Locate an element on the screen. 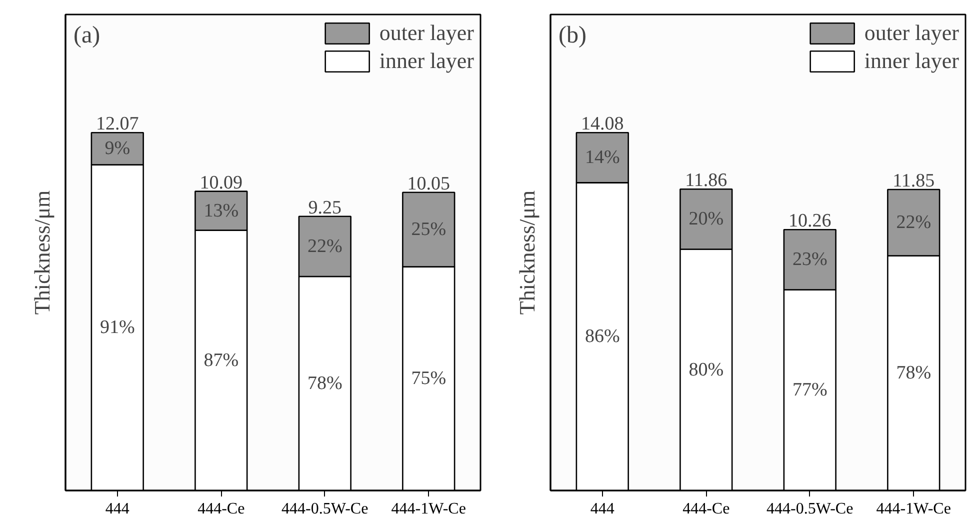  annotation: 25% is located at coordinates (428, 229).